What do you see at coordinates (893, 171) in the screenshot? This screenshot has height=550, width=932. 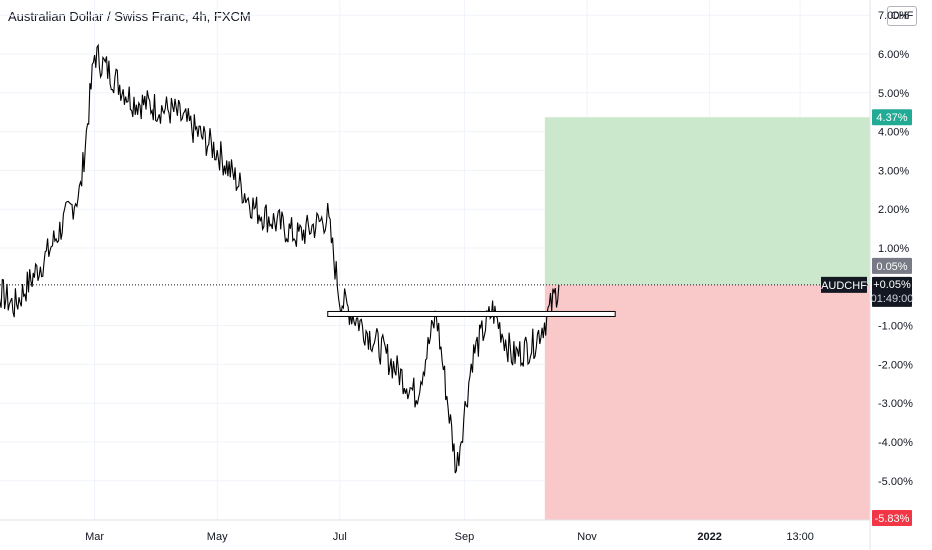 I see `y-tick-label: 3.00%` at bounding box center [893, 171].